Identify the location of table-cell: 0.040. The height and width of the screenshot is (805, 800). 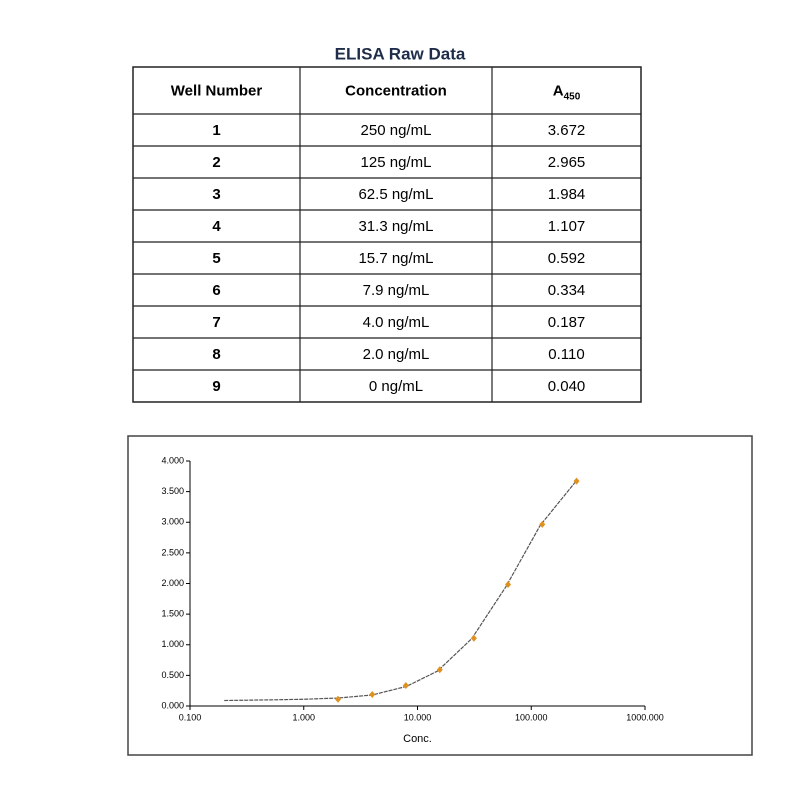
(567, 386).